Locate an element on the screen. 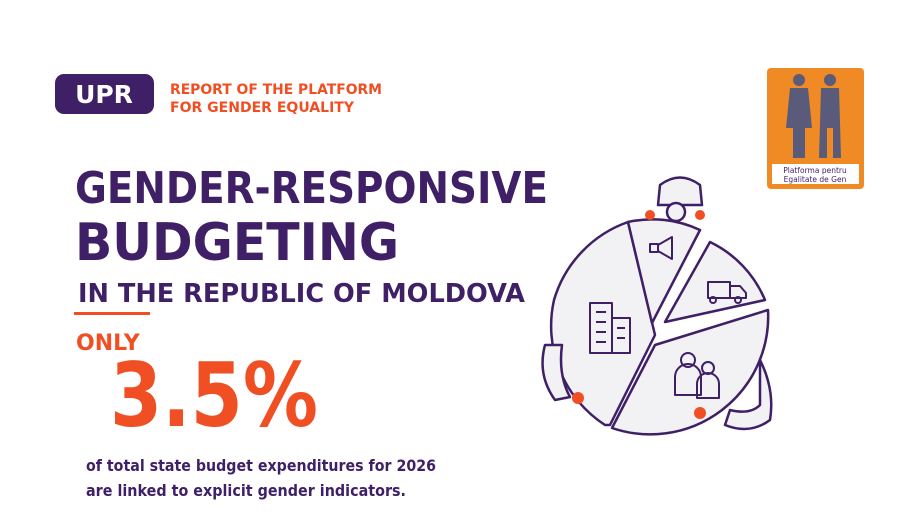 Image resolution: width=900 pixels, height=515 pixels. pie-illustration is located at coordinates (657, 306).